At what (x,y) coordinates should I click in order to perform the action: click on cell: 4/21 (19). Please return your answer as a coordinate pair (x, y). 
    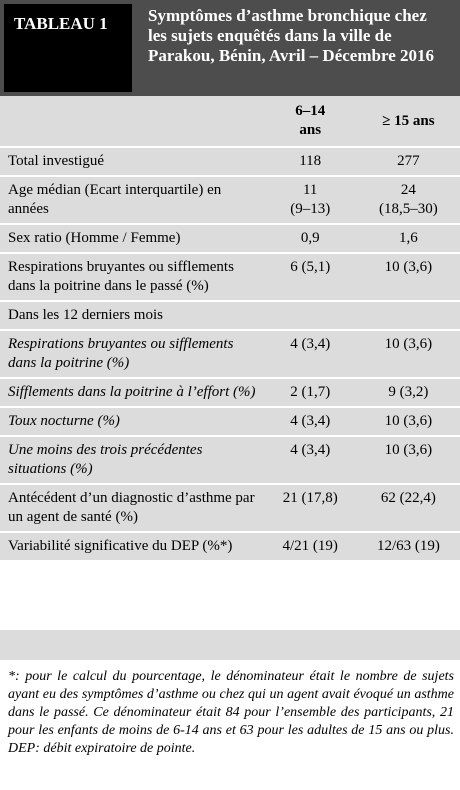
    Looking at the image, I should click on (310, 547).